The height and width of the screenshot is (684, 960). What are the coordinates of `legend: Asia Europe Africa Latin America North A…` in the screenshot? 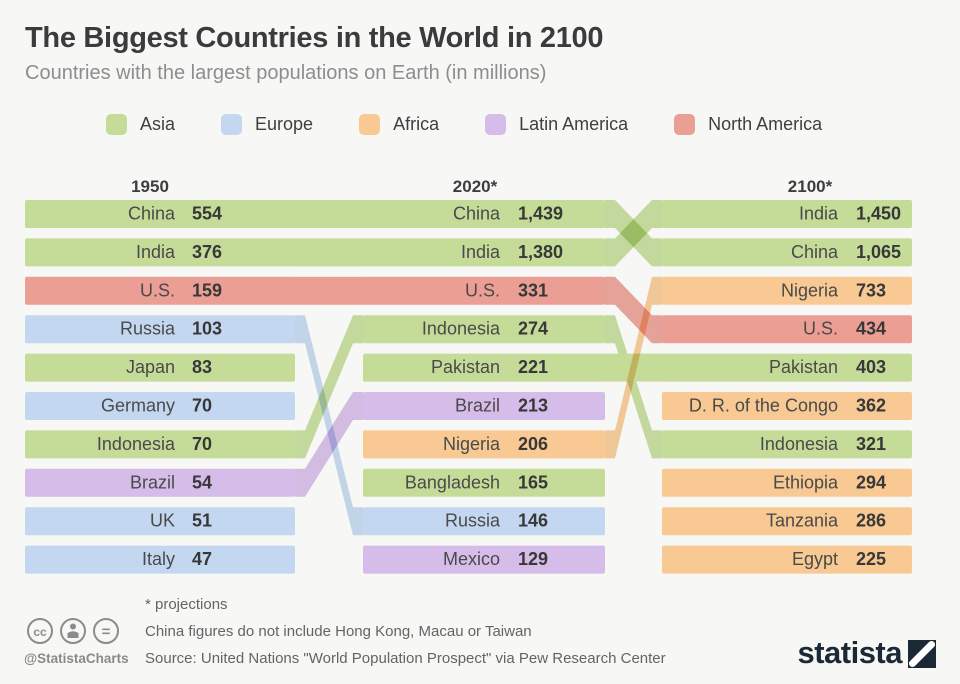 It's located at (464, 124).